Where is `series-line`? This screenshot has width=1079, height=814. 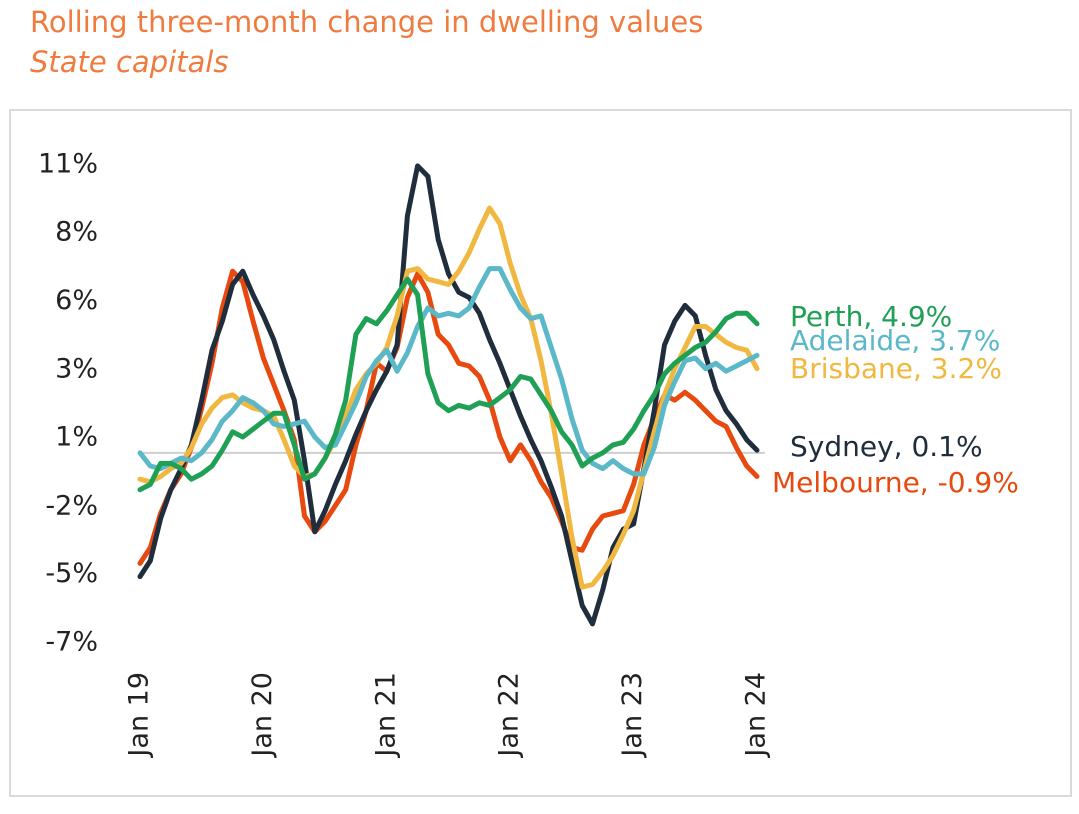
series-line is located at coordinates (448, 371).